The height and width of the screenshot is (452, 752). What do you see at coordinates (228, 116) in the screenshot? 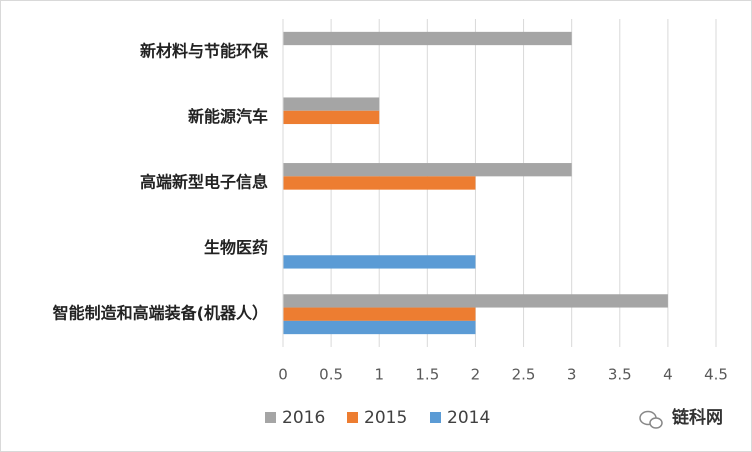
I see `y-tick-label: 新能源汽车` at bounding box center [228, 116].